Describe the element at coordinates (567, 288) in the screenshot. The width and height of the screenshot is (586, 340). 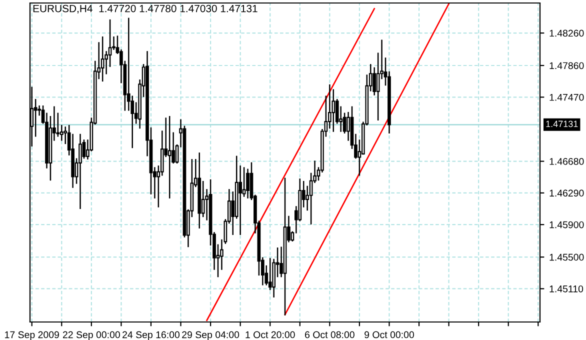
I see `y-tick-label: 1.45110` at that location.